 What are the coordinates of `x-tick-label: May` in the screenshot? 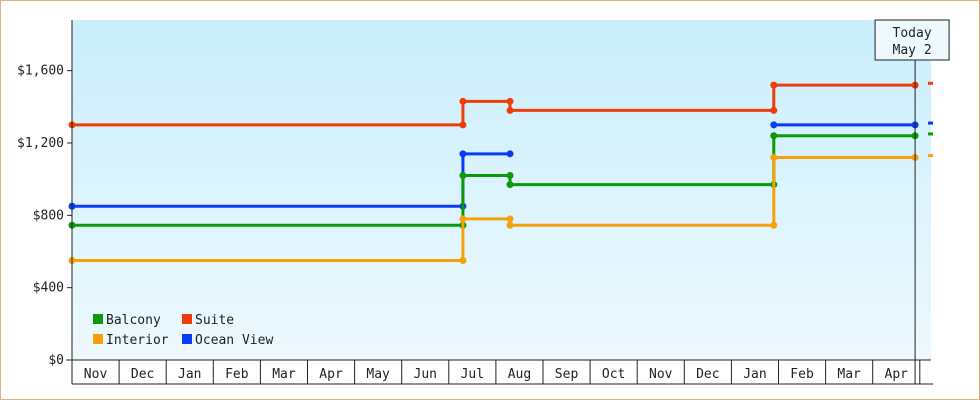 It's located at (378, 374).